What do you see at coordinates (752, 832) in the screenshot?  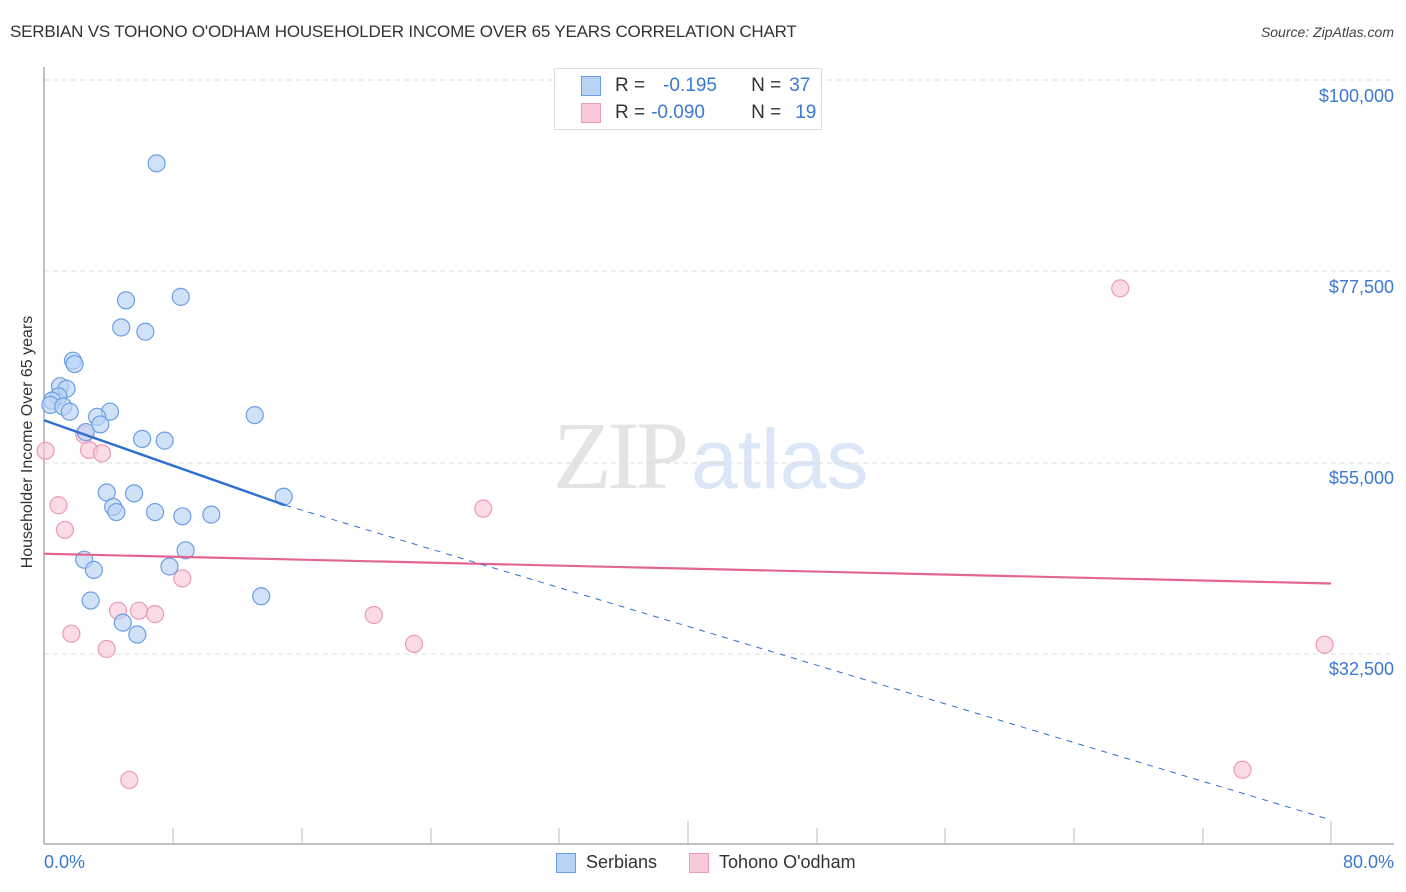 I see `x-ticks` at bounding box center [752, 832].